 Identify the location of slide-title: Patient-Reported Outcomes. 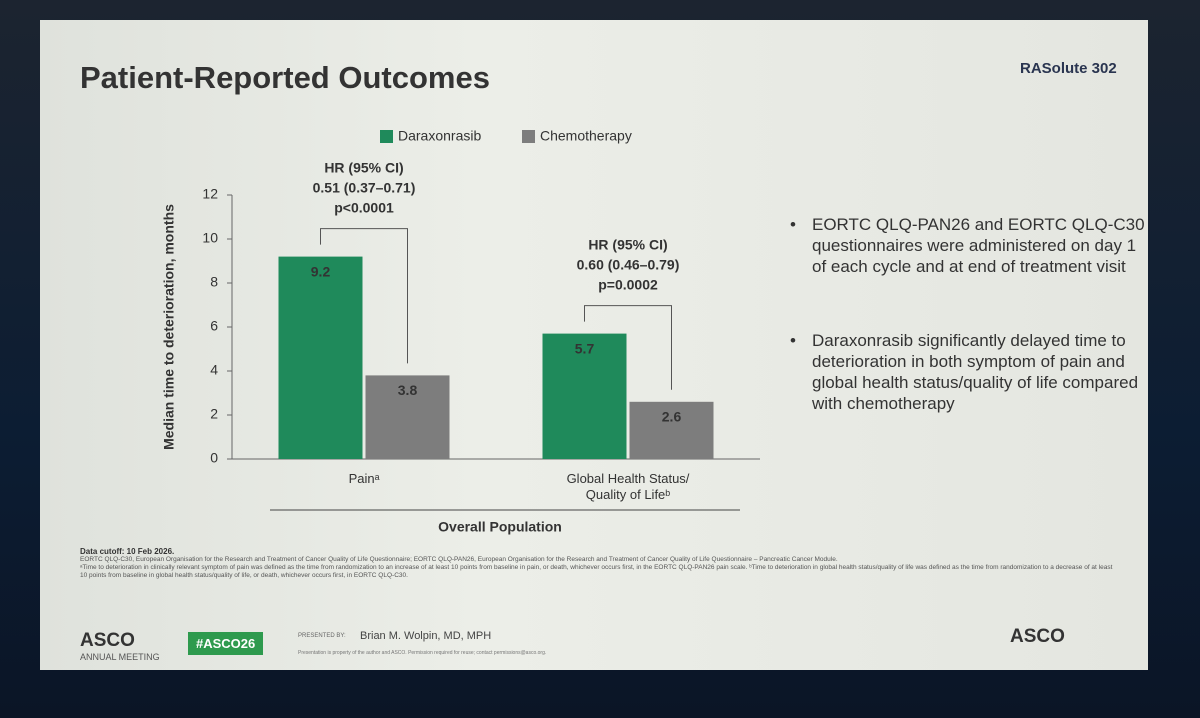
(285, 77).